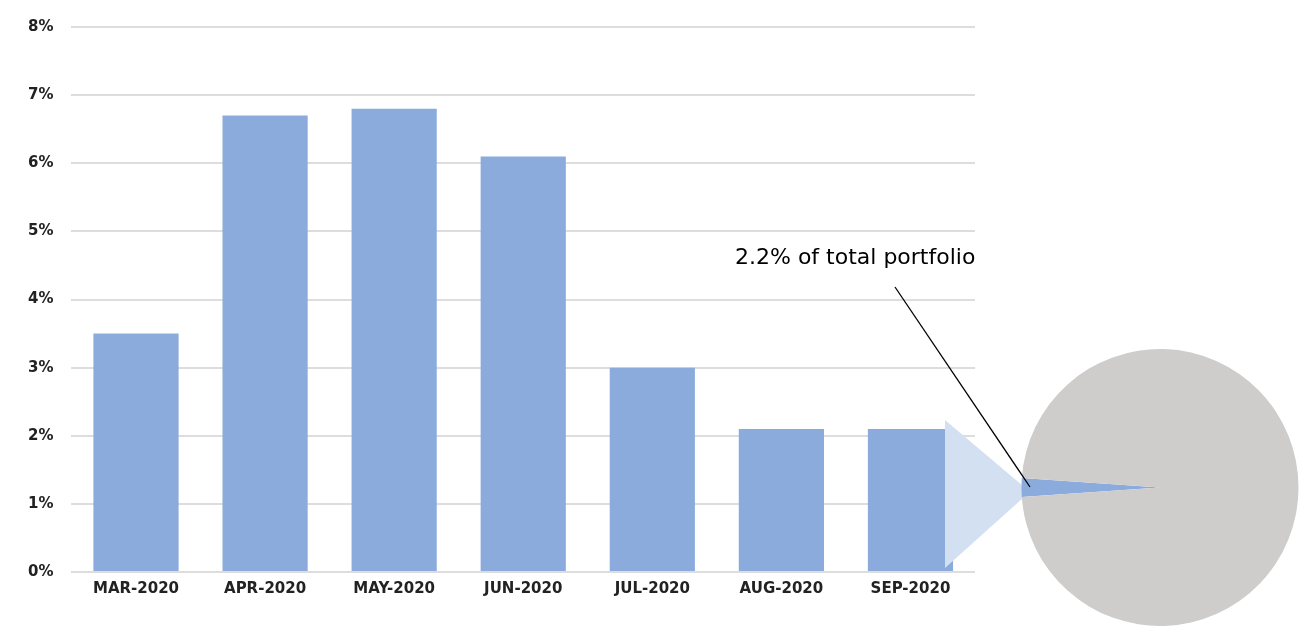  What do you see at coordinates (523, 587) in the screenshot?
I see `x-tick-label: JUN-2020` at bounding box center [523, 587].